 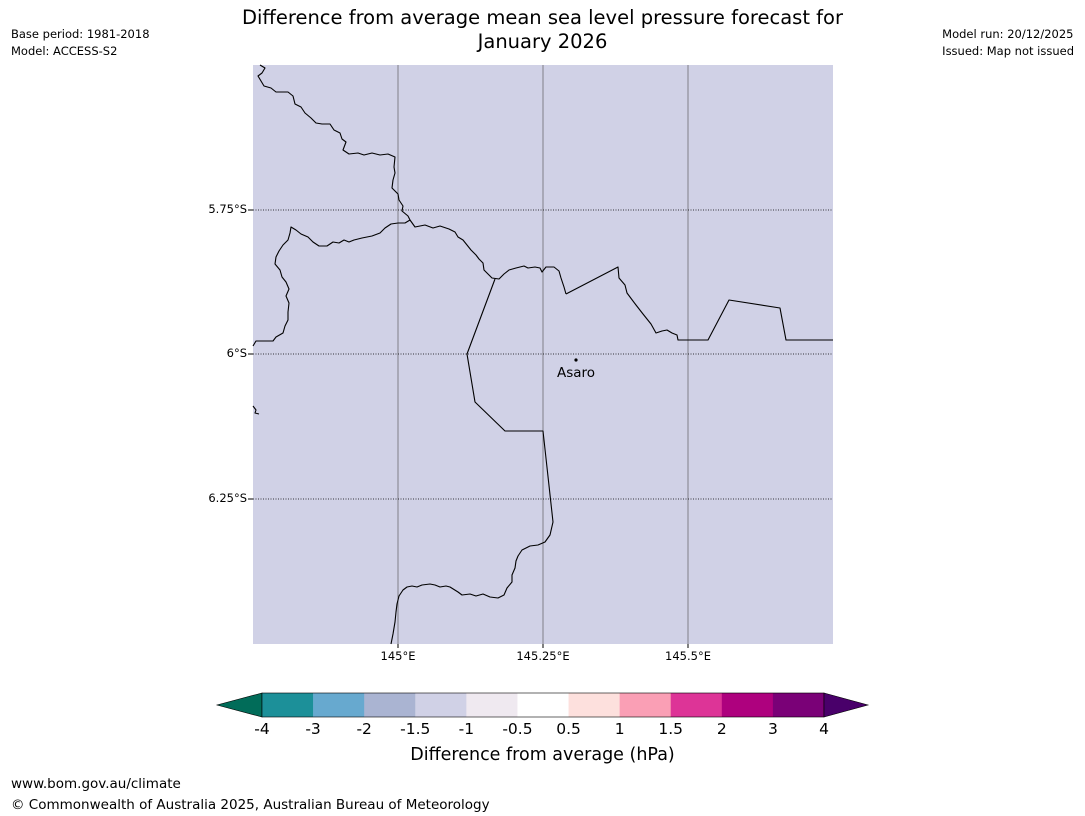 What do you see at coordinates (688, 656) in the screenshot?
I see `lon-label: 145.5°E` at bounding box center [688, 656].